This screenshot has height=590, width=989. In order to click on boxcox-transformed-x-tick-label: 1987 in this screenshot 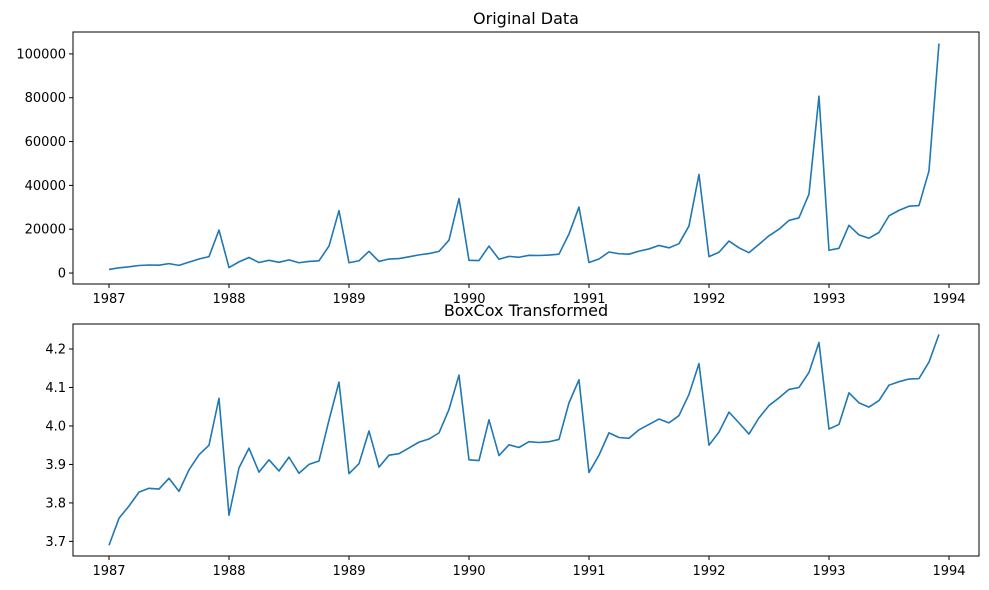, I will do `click(108, 571)`.